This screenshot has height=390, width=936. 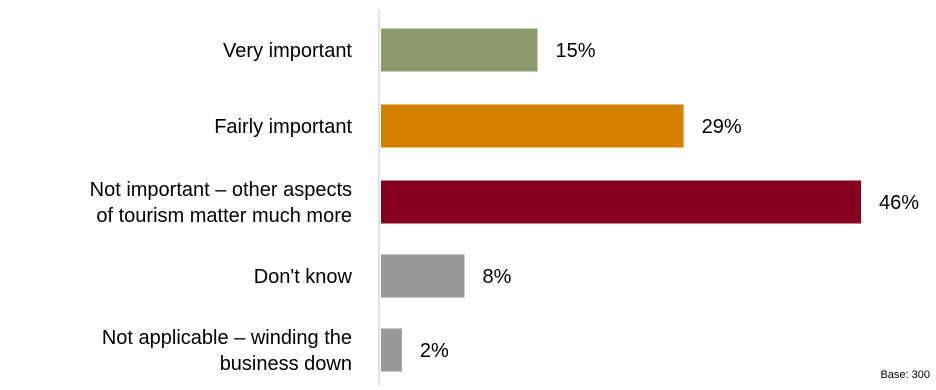 I want to click on data-label-2: 46%, so click(x=899, y=203).